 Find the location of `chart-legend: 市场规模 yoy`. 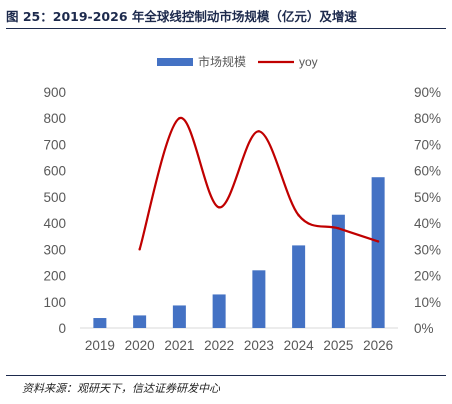

chart-legend: 市场规模 yoy is located at coordinates (237, 61).